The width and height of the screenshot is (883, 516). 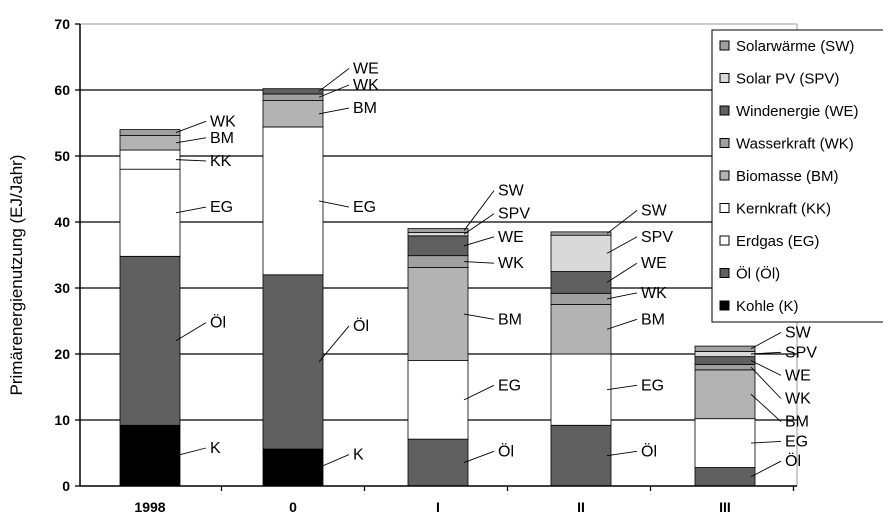 I want to click on y-tick-label: 20, so click(x=62, y=354).